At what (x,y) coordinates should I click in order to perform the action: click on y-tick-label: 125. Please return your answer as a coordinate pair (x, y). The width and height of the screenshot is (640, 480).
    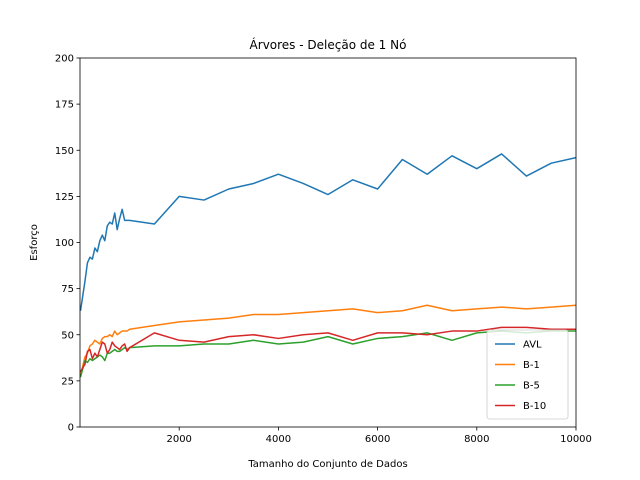
    Looking at the image, I should click on (64, 197).